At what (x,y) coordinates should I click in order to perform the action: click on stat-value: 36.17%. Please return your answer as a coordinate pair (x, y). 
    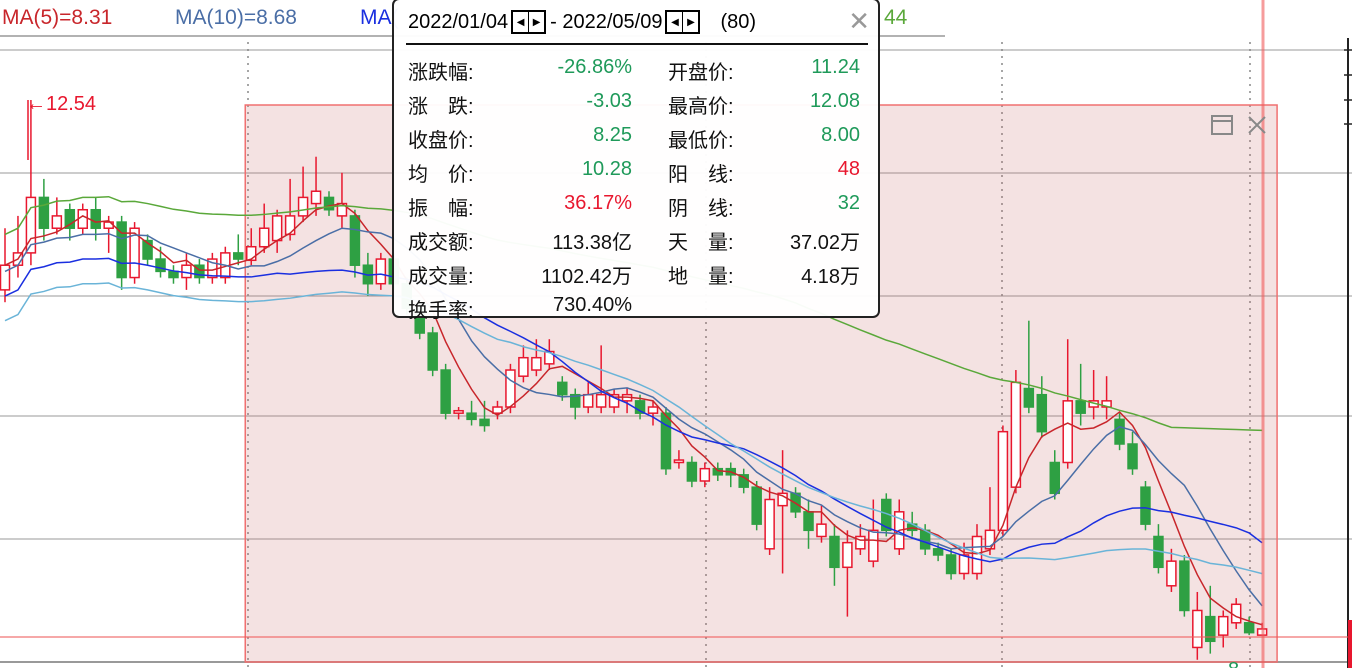
    Looking at the image, I should click on (598, 203).